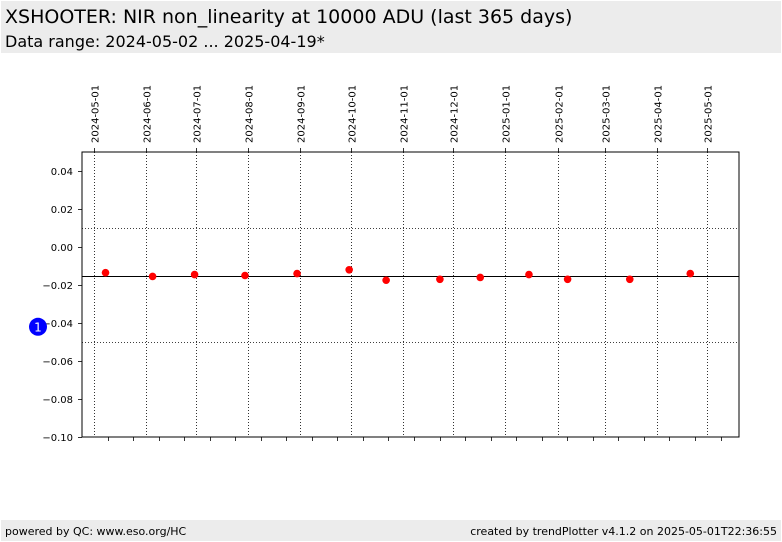 This screenshot has height=542, width=782. I want to click on x-tick-label: 2024-09-01, so click(302, 114).